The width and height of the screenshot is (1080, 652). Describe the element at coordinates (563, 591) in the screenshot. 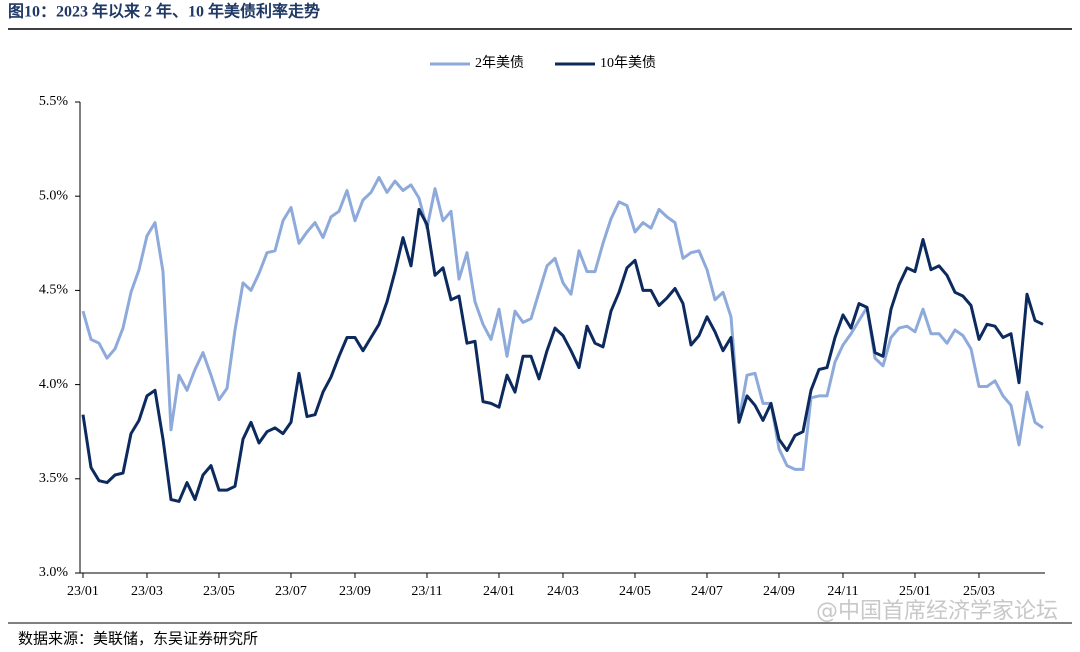

I see `x-tick-label: 24/03` at that location.